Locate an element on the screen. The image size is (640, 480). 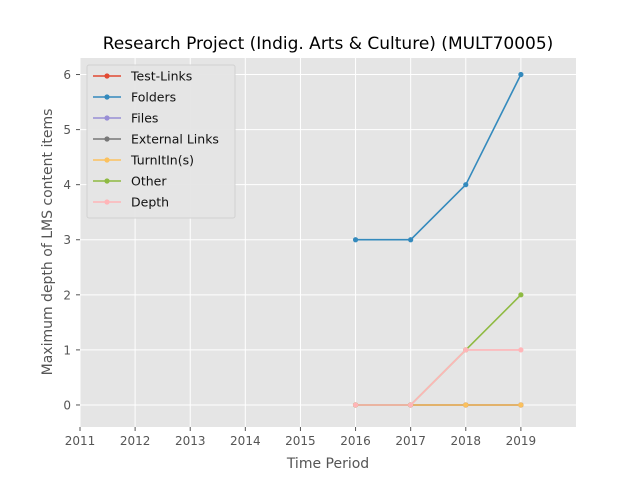
legend-label: Files is located at coordinates (144, 118).